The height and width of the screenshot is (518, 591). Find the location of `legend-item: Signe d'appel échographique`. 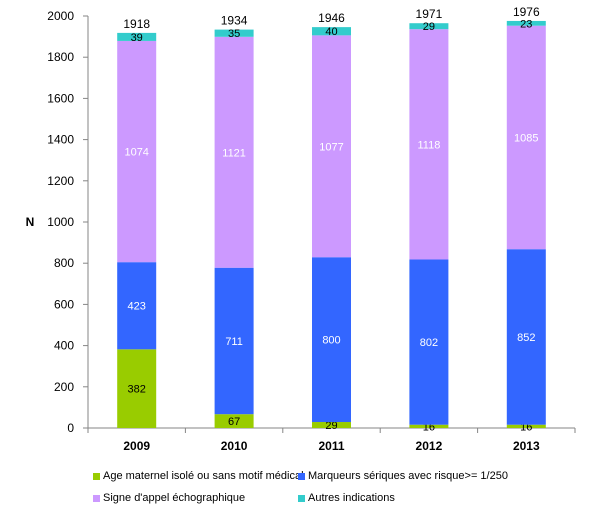

legend-item: Signe d'appel échographique is located at coordinates (169, 498).